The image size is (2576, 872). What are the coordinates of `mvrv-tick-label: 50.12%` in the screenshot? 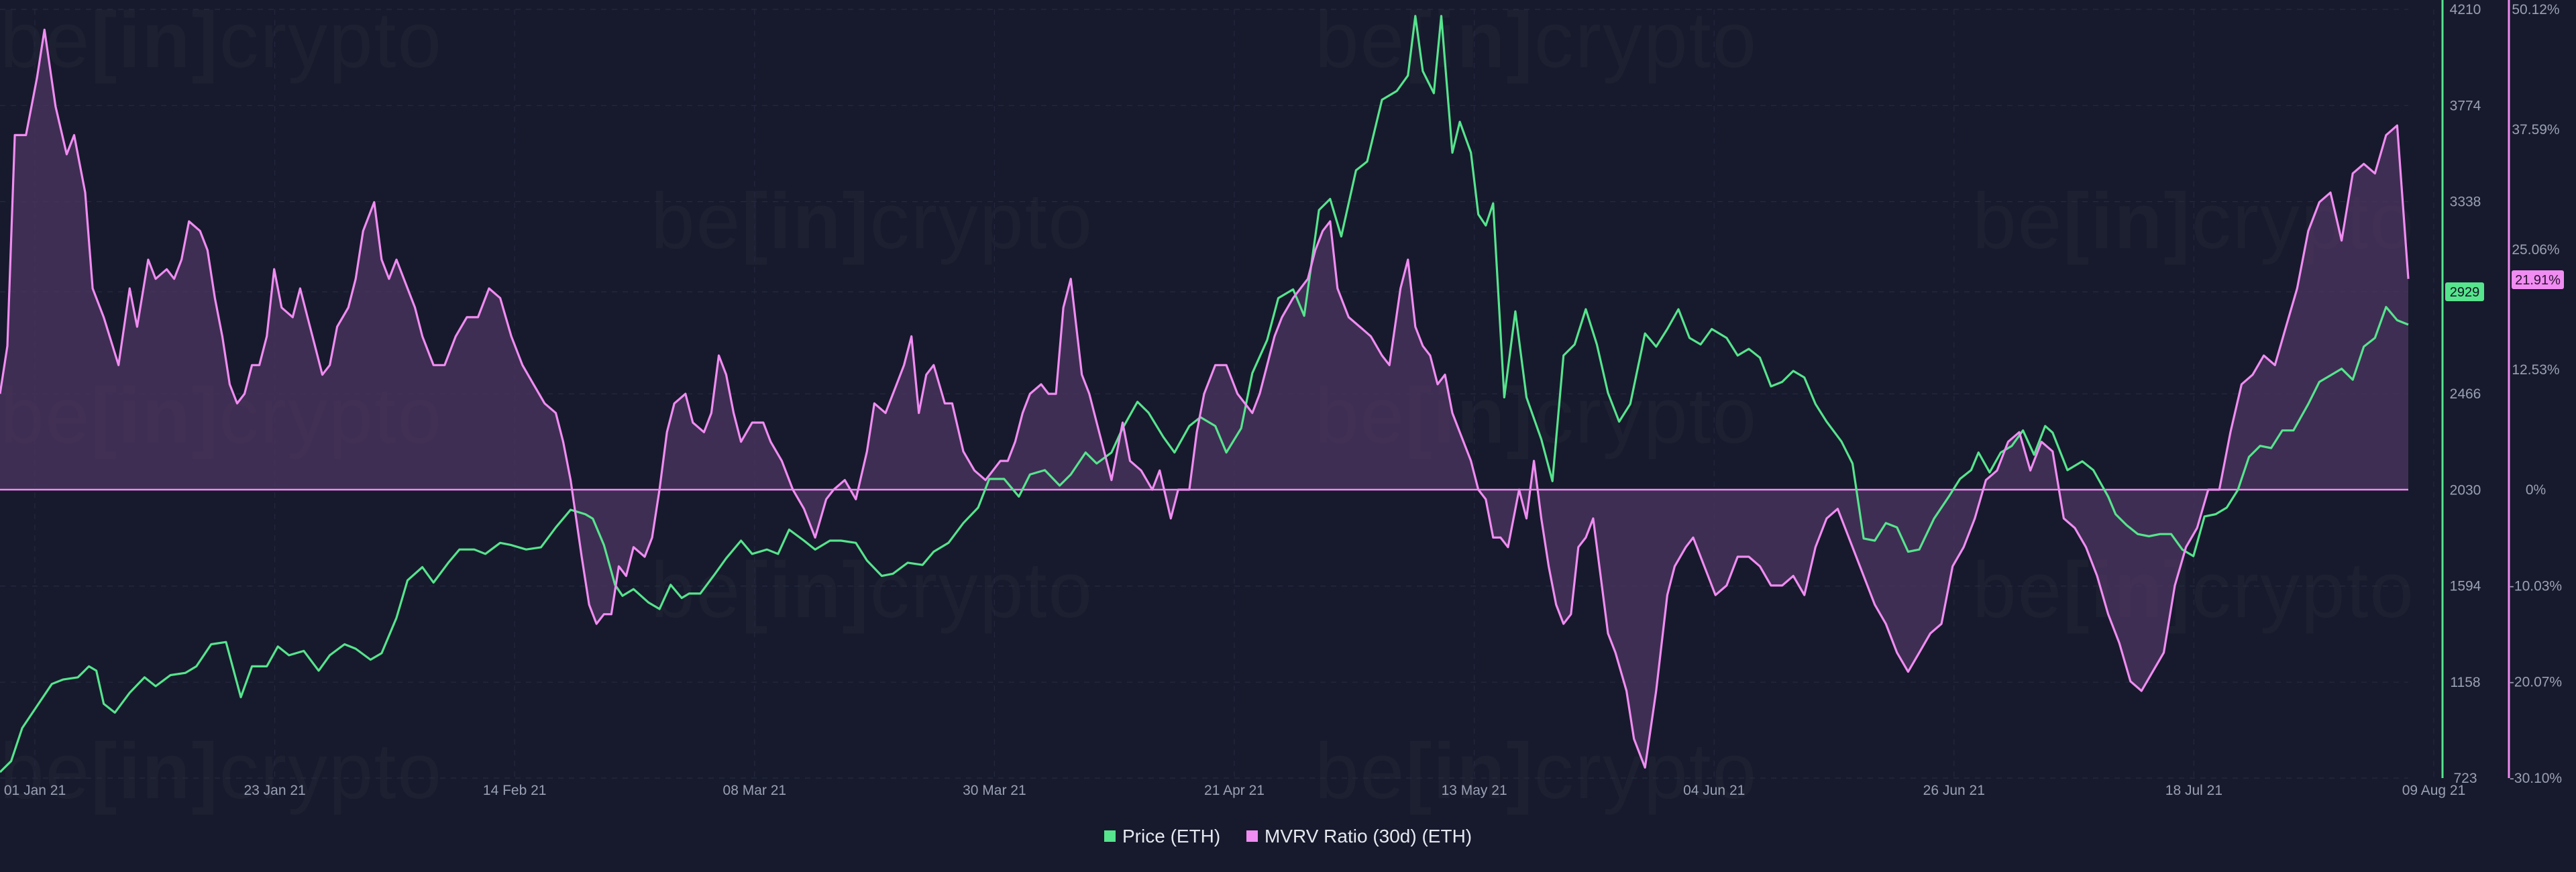 It's located at (2535, 9).